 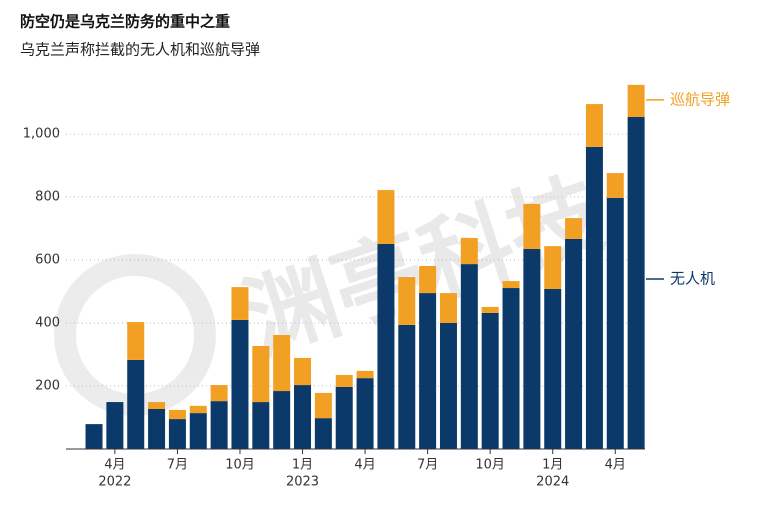 I want to click on y-tick-label: 200, so click(x=47, y=386).